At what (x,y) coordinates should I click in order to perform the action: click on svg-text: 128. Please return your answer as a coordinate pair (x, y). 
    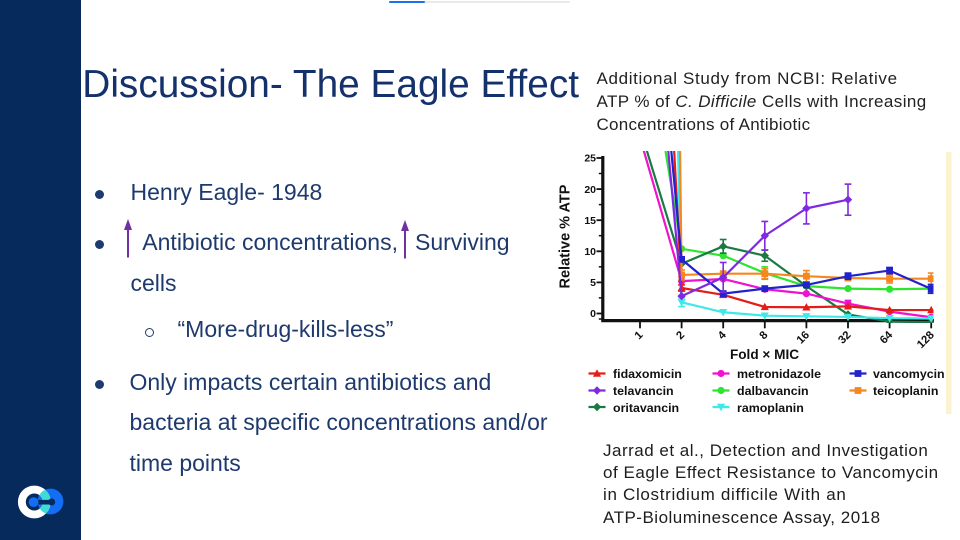
    Looking at the image, I should click on (926, 340).